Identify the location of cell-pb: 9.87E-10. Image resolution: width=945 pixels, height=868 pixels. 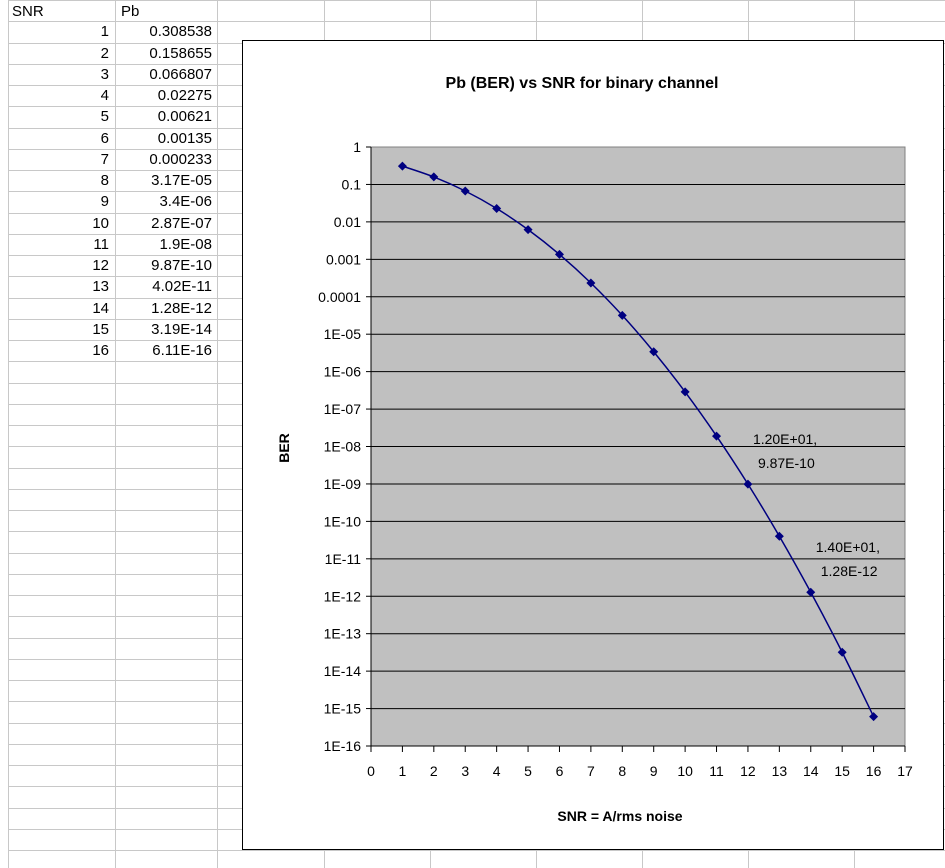
(181, 265).